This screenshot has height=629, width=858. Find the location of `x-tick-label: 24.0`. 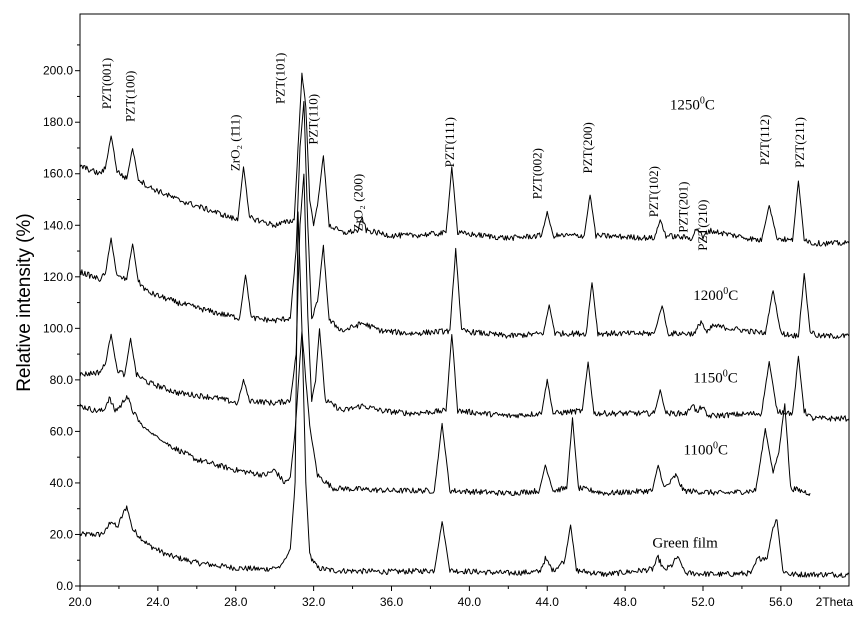

x-tick-label: 24.0 is located at coordinates (158, 602).